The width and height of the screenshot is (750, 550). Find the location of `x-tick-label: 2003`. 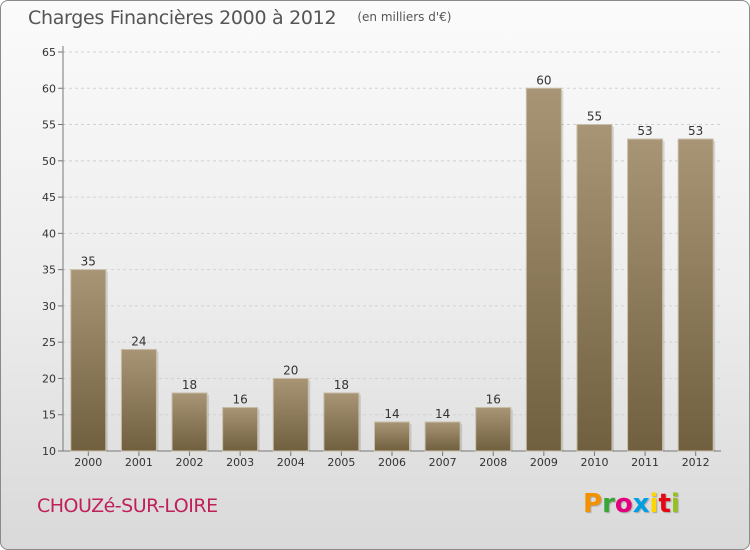

x-tick-label: 2003 is located at coordinates (240, 462).